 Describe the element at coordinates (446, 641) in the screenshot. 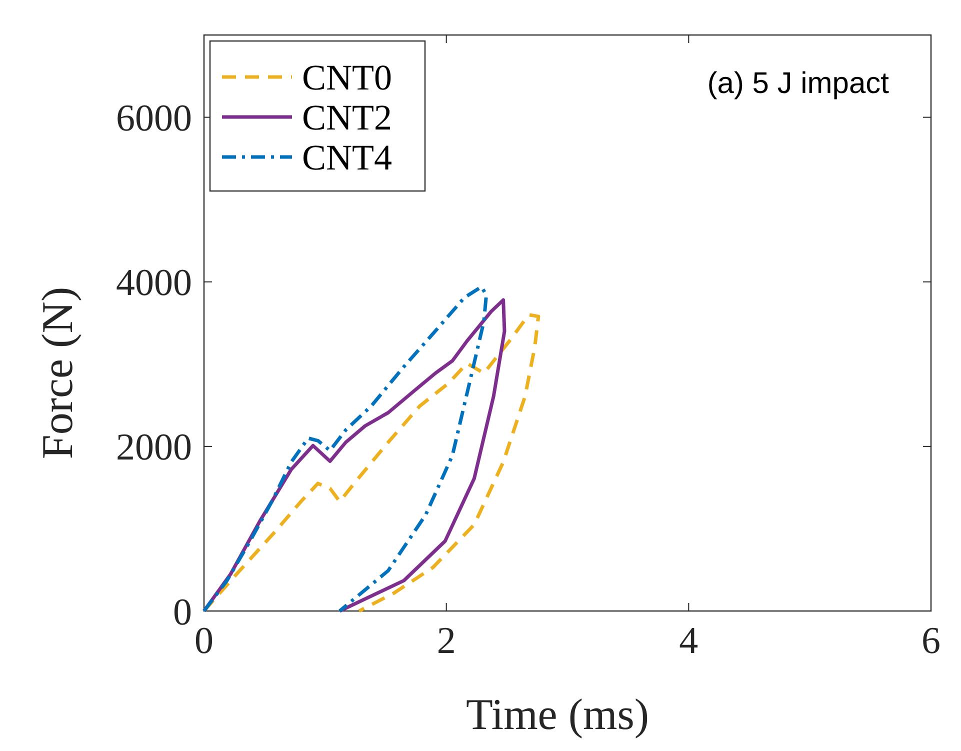

I see `x-tick-label: 2` at that location.